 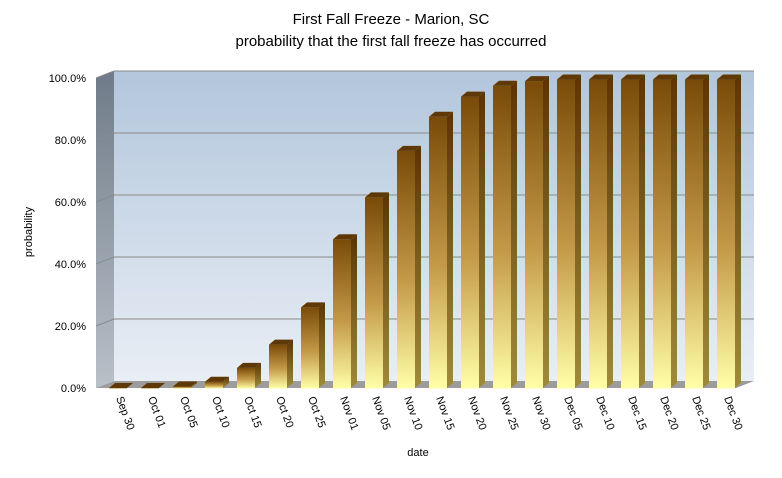 What do you see at coordinates (412, 413) in the screenshot?
I see `x-tick-label: Nov 10` at bounding box center [412, 413].